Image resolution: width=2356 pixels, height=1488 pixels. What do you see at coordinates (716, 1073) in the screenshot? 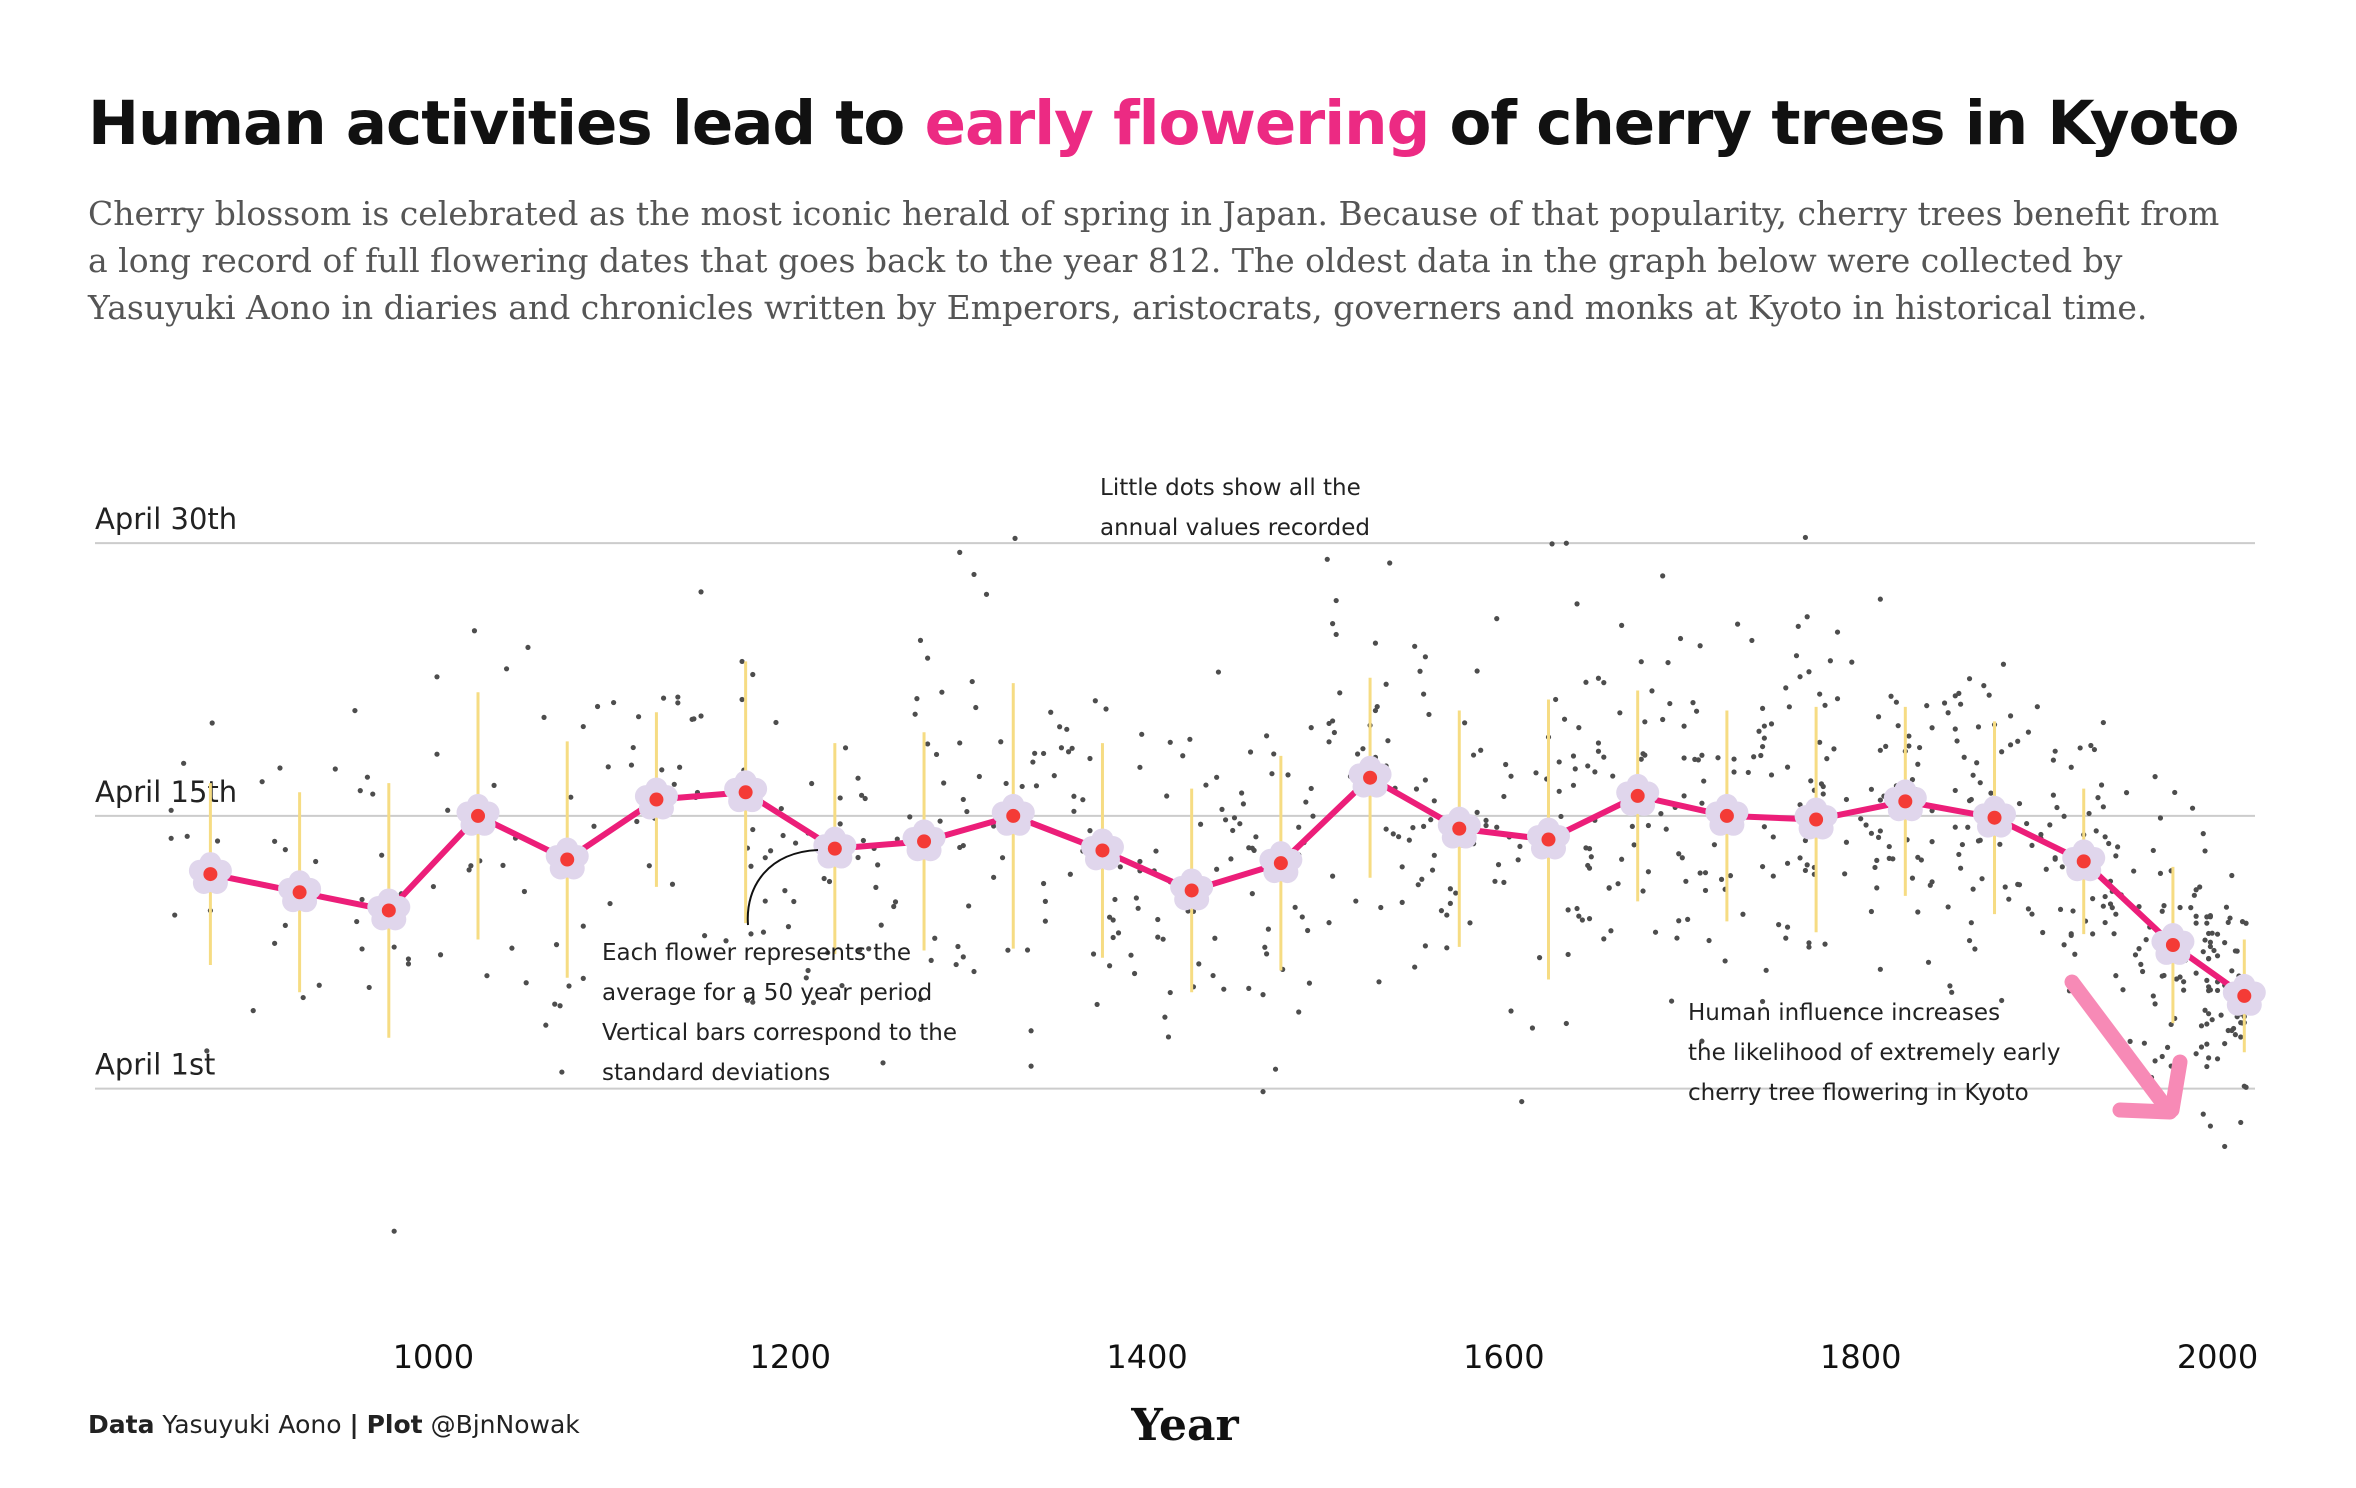
I see `annotation-flowers-line-3: standard deviations` at bounding box center [716, 1073].